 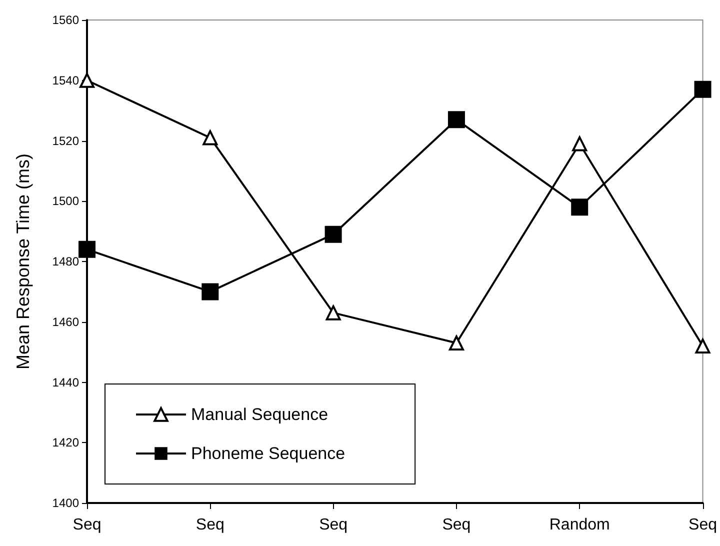 What do you see at coordinates (66, 443) in the screenshot?
I see `y-tick-label: 1420` at bounding box center [66, 443].